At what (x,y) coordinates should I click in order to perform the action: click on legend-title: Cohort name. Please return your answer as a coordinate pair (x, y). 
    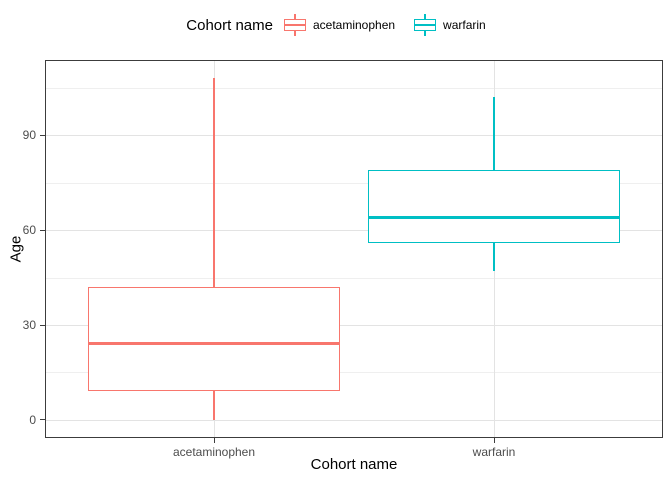
    Looking at the image, I should click on (229, 25).